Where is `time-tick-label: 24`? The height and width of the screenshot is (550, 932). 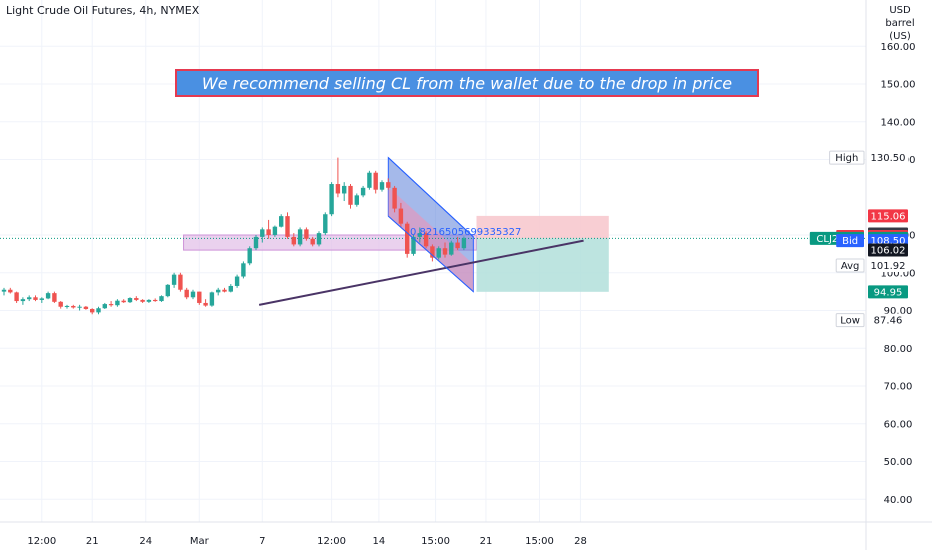
time-tick-label: 24 is located at coordinates (145, 541).